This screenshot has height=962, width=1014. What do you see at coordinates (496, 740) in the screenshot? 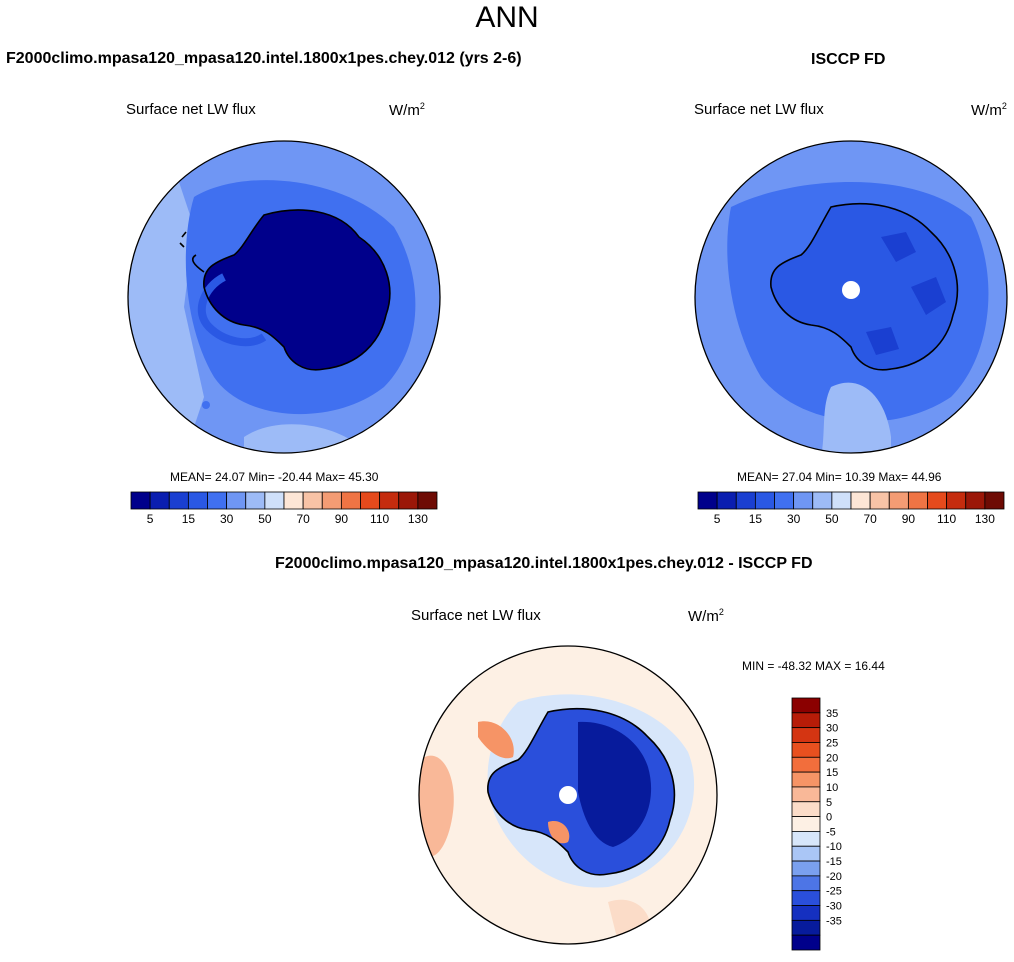
I see `warm-peninsula` at bounding box center [496, 740].